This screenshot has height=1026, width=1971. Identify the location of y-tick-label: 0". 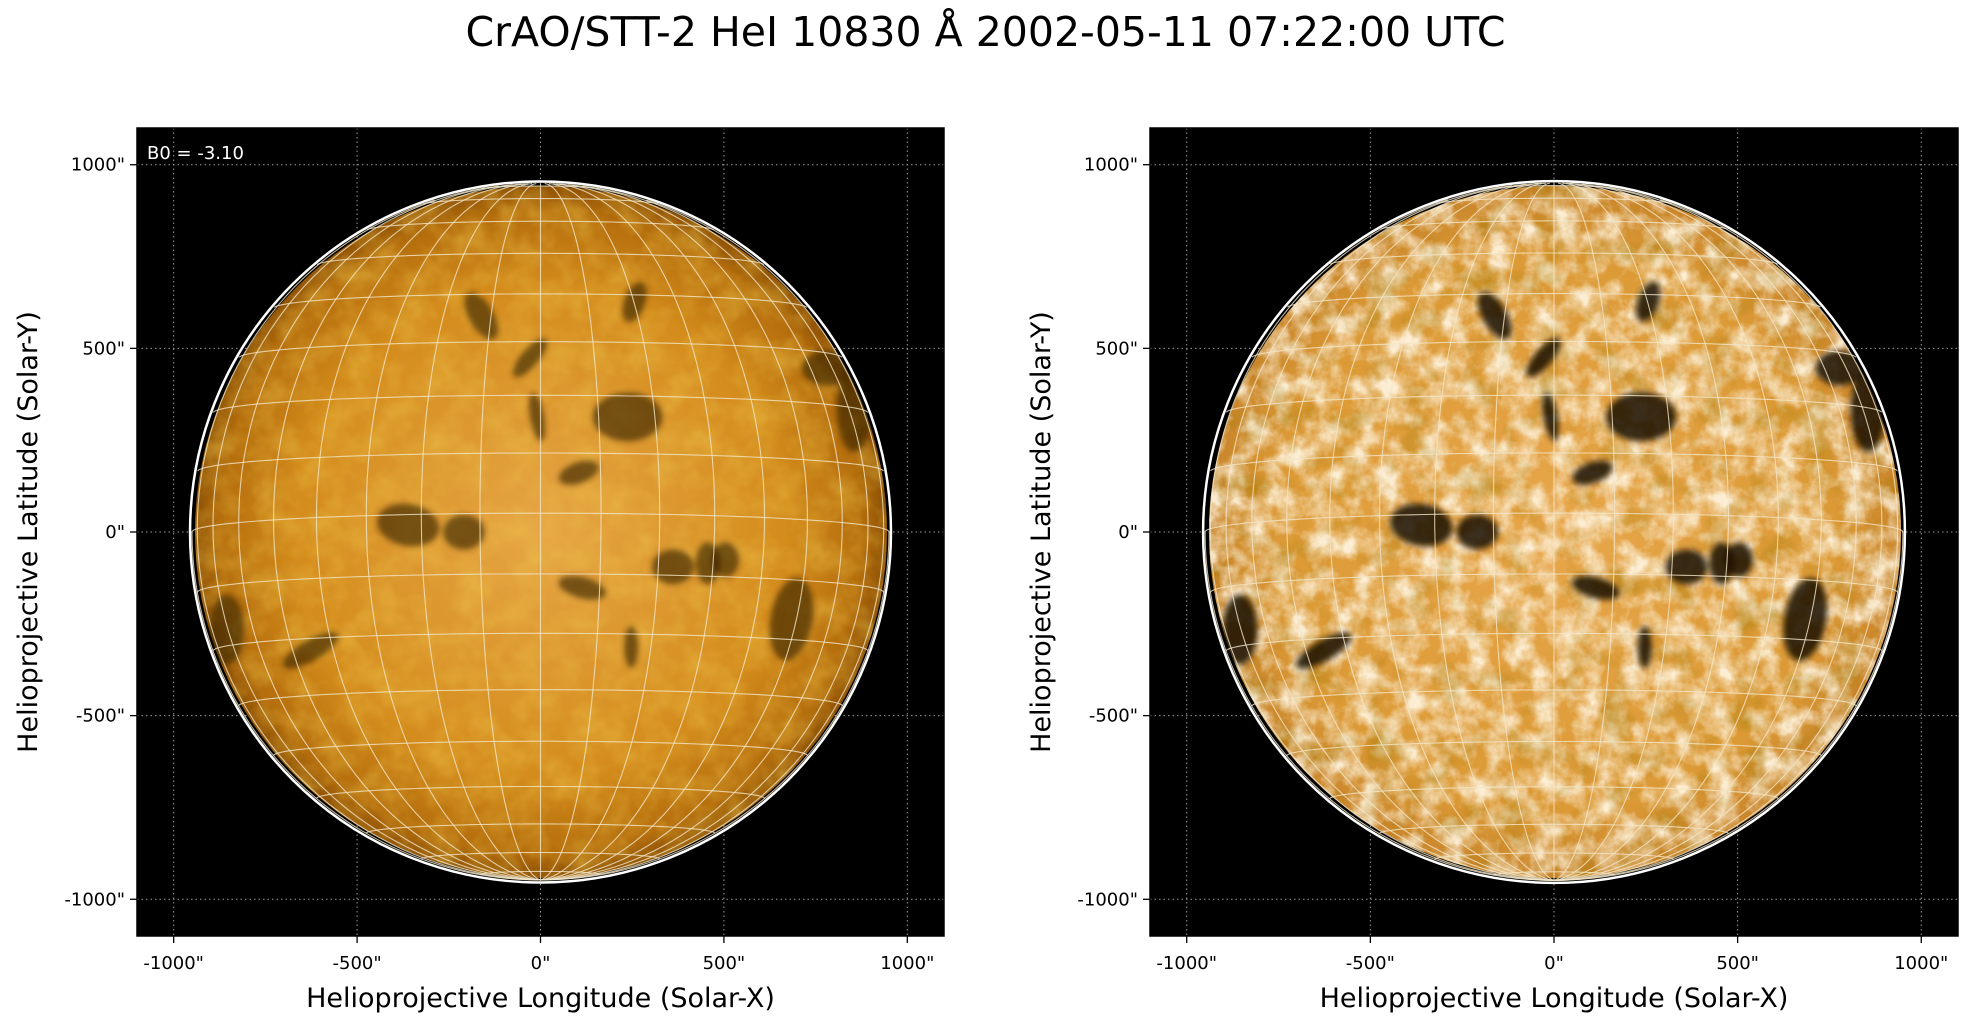
(1128, 532).